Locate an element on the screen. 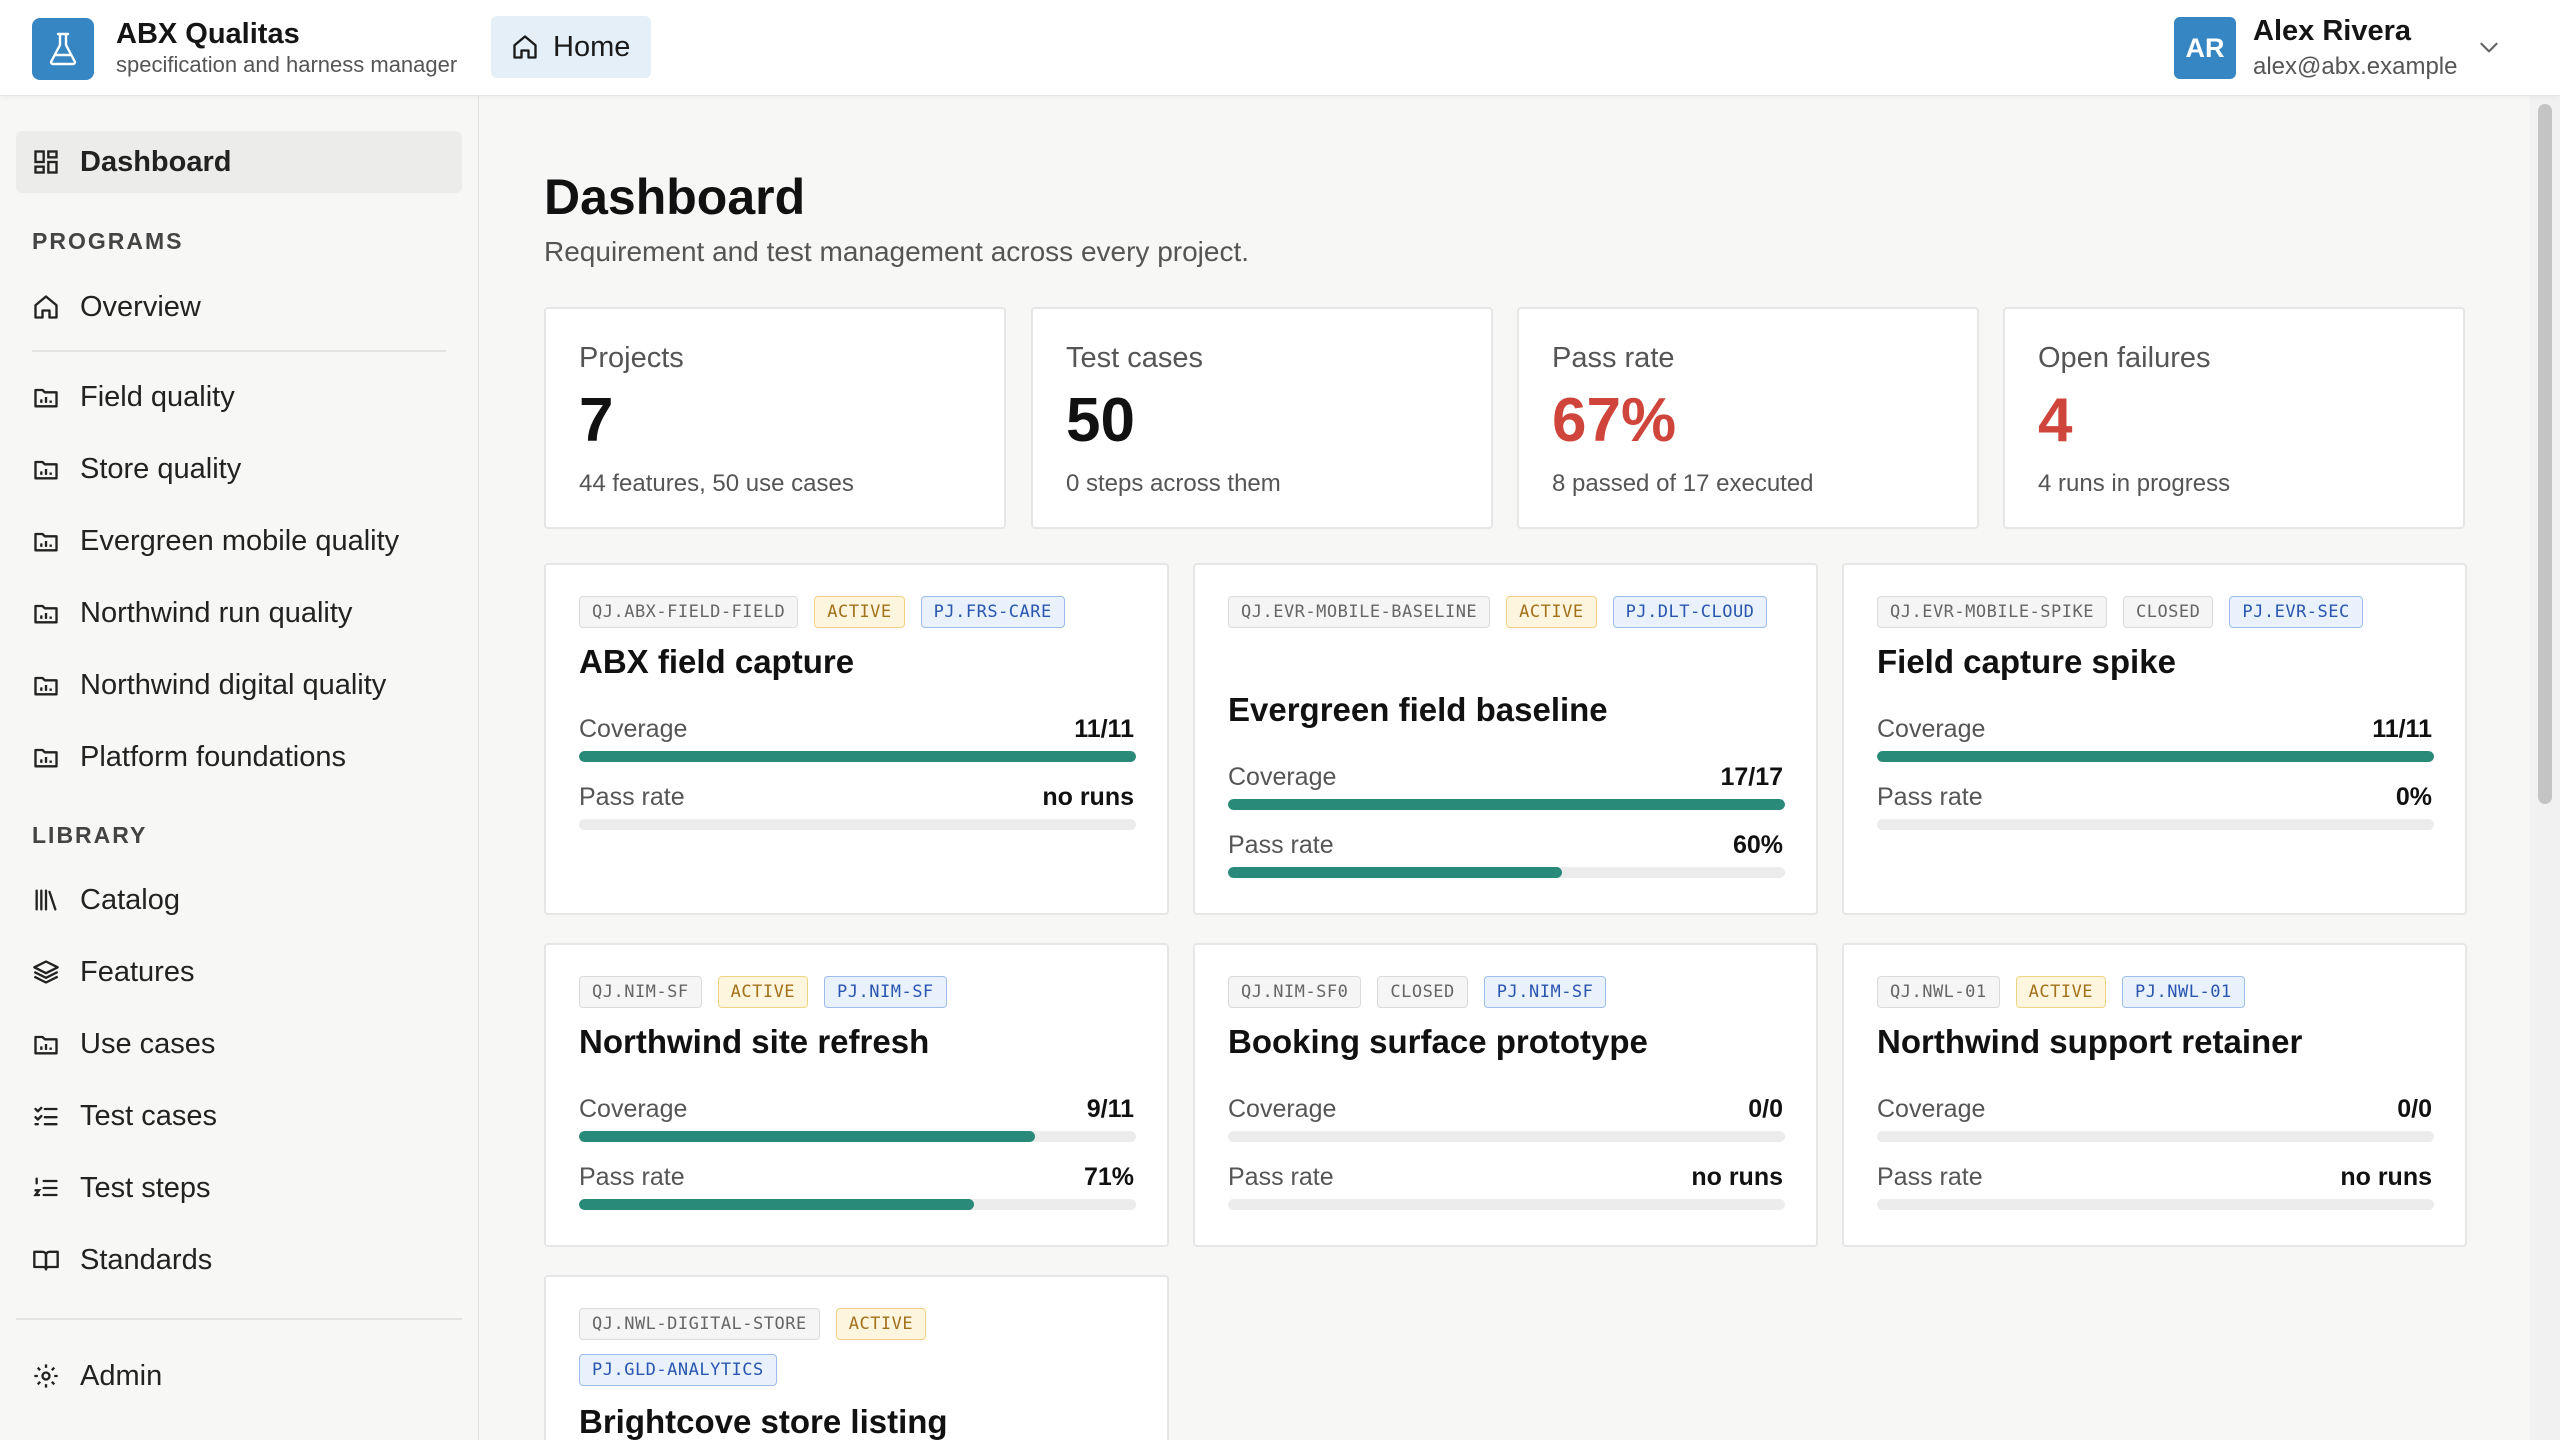  card-title: Northwind support retainer is located at coordinates (2090, 1041).